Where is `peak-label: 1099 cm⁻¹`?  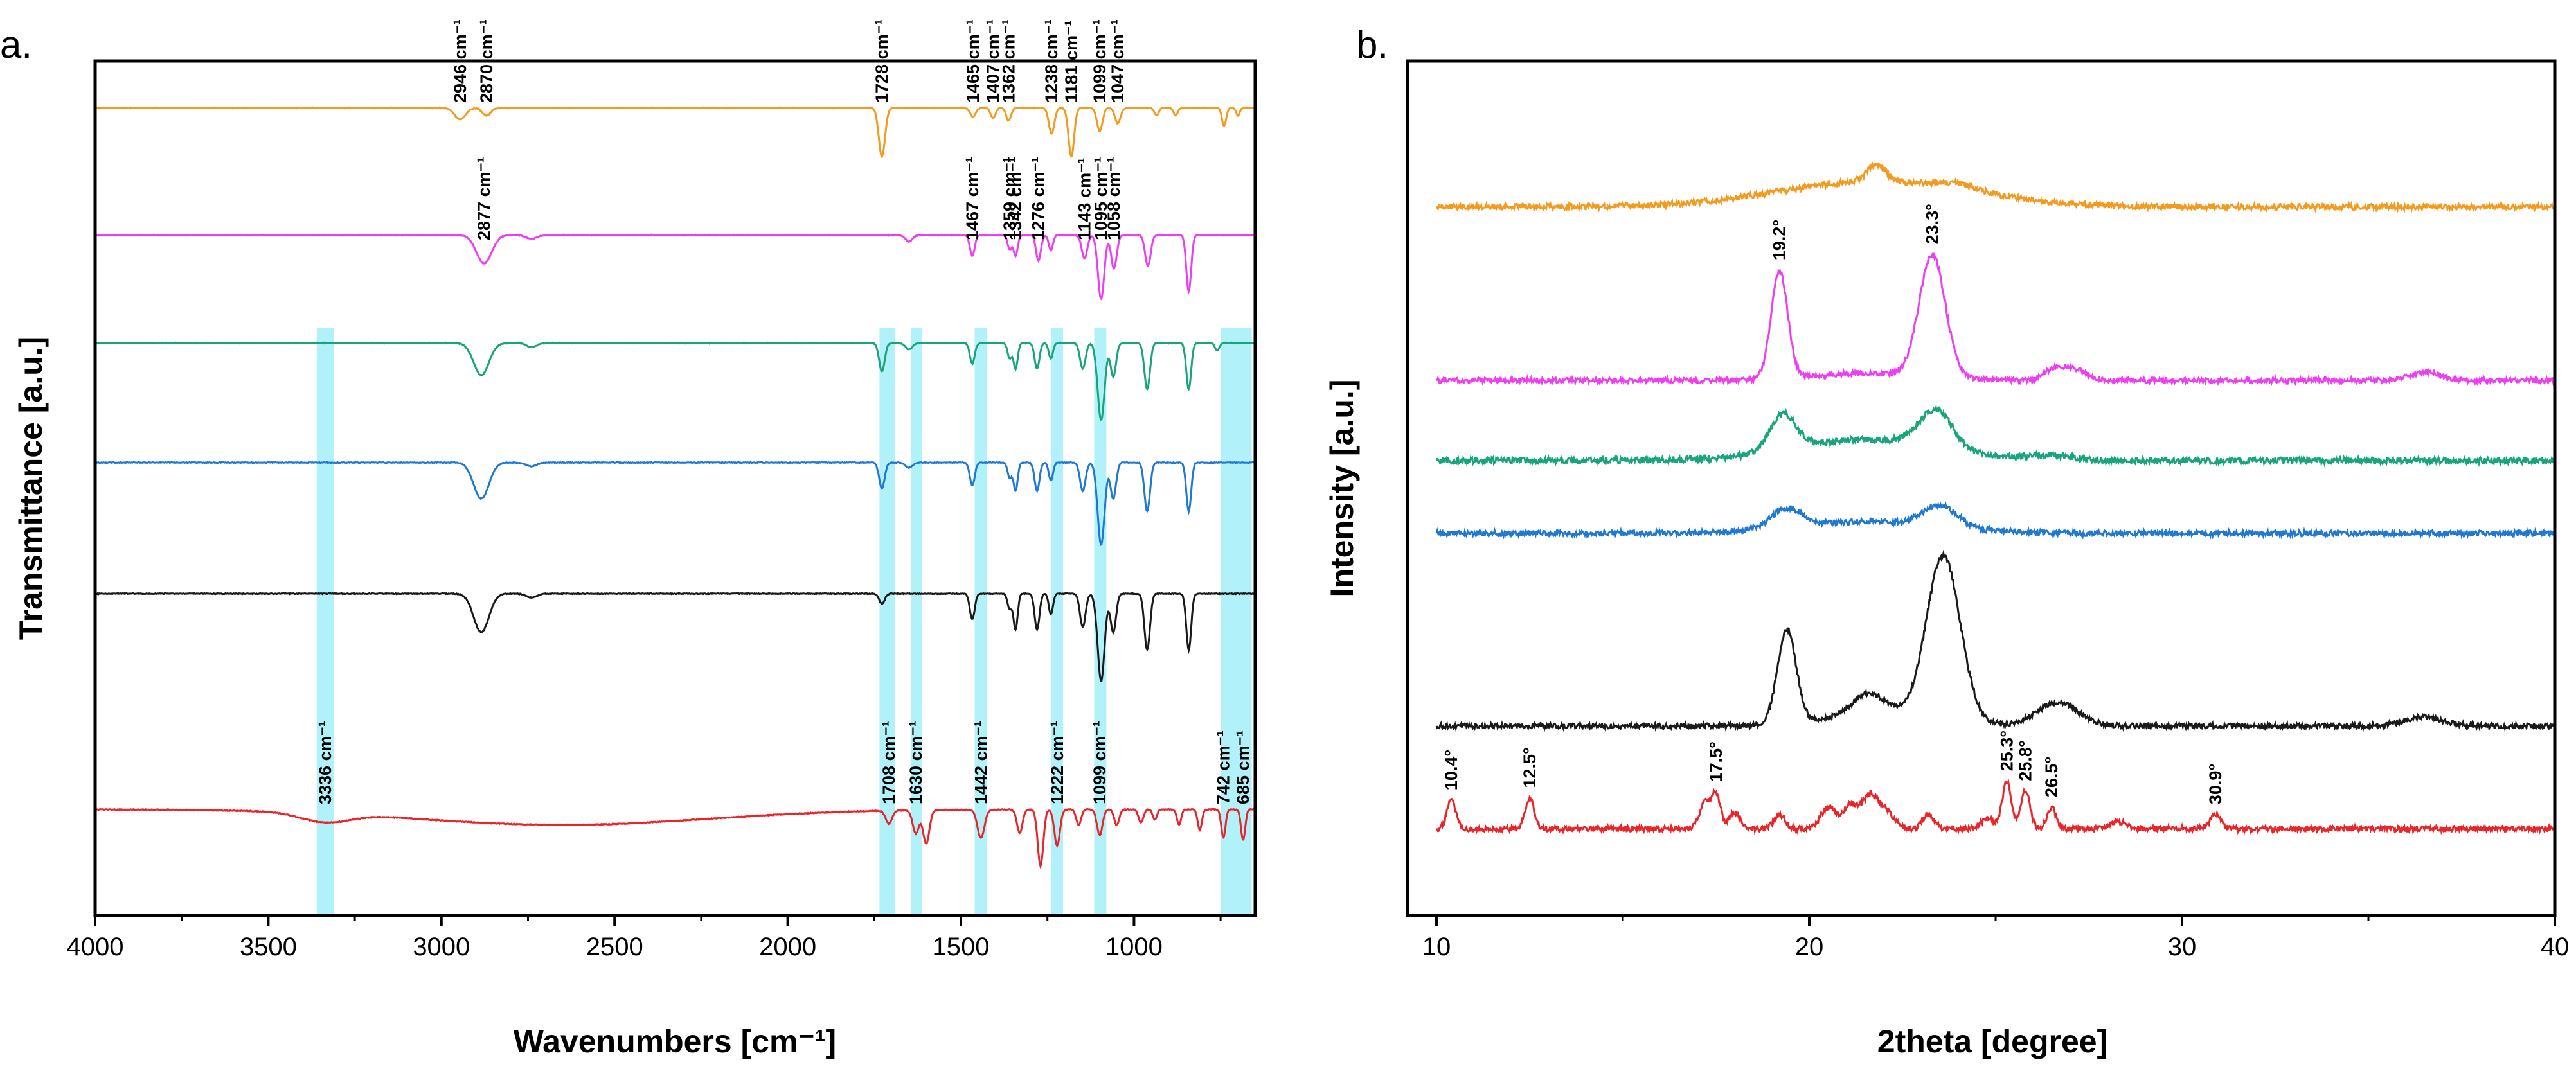
peak-label: 1099 cm⁻¹ is located at coordinates (1099, 762).